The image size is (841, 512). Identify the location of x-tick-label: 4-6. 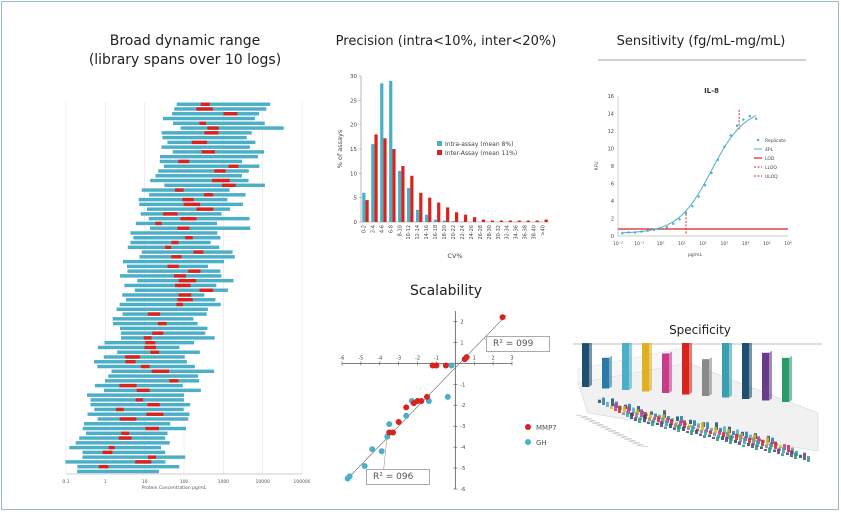
(382, 229).